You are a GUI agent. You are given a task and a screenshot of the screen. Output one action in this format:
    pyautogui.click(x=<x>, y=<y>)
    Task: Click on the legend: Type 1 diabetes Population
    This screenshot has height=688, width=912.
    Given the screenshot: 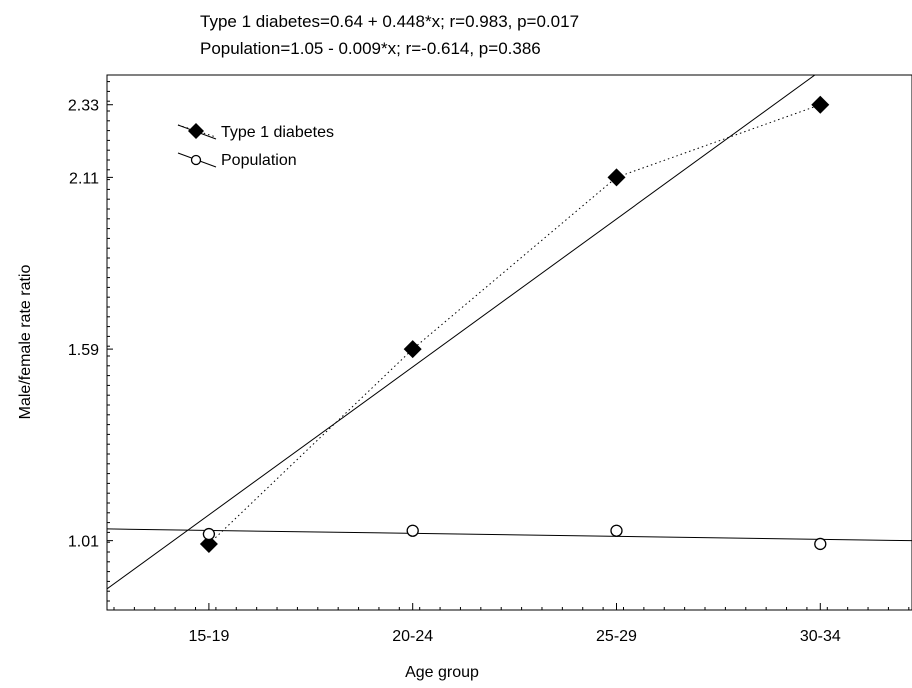 What is the action you would take?
    pyautogui.click(x=255, y=146)
    